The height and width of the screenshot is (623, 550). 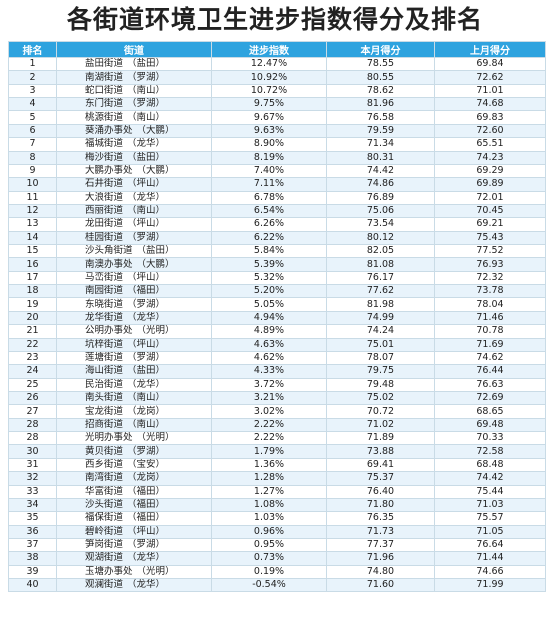 What do you see at coordinates (490, 518) in the screenshot?
I see `last-month-score-cell: 75.57` at bounding box center [490, 518].